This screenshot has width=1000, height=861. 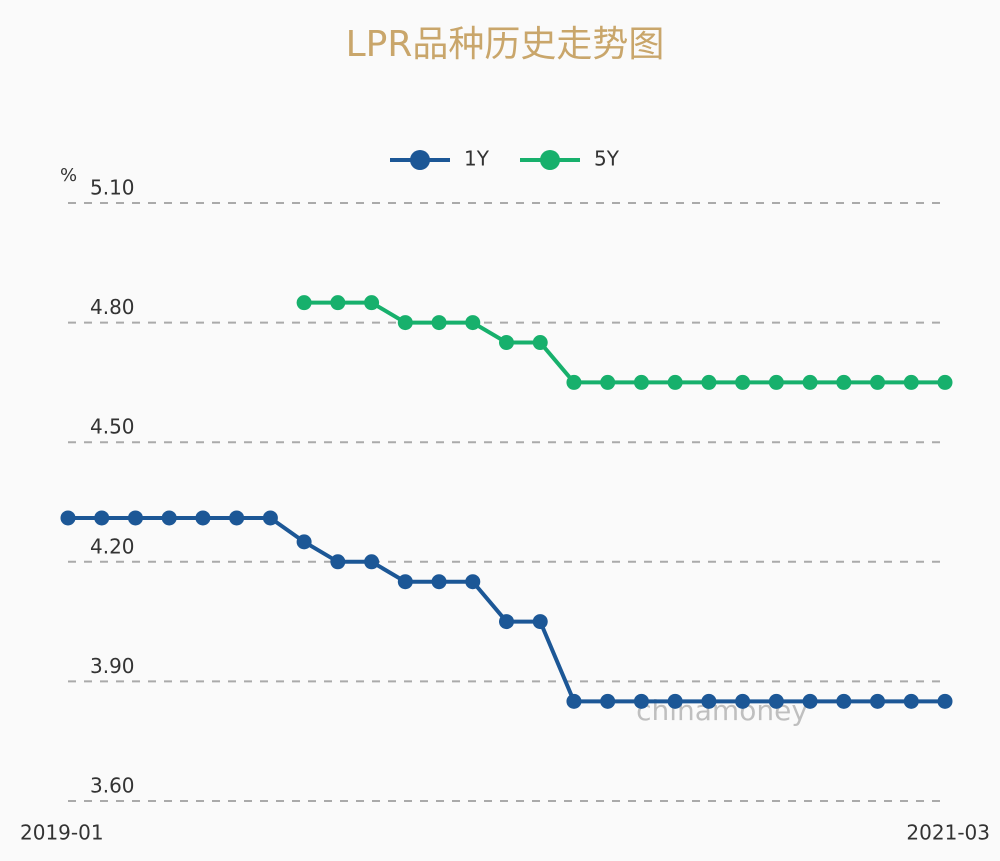 I want to click on legend-label: 5Y, so click(x=607, y=159).